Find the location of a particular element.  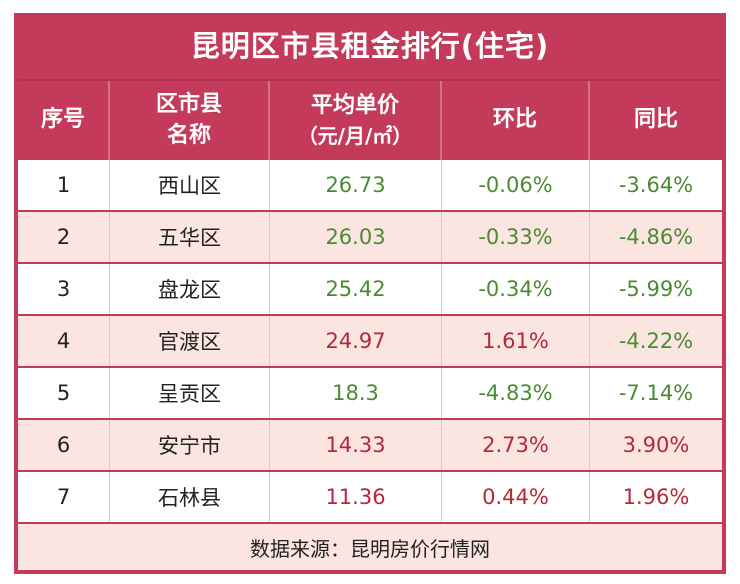

table-title: 昆明区市县租金排行(住宅) is located at coordinates (370, 46).